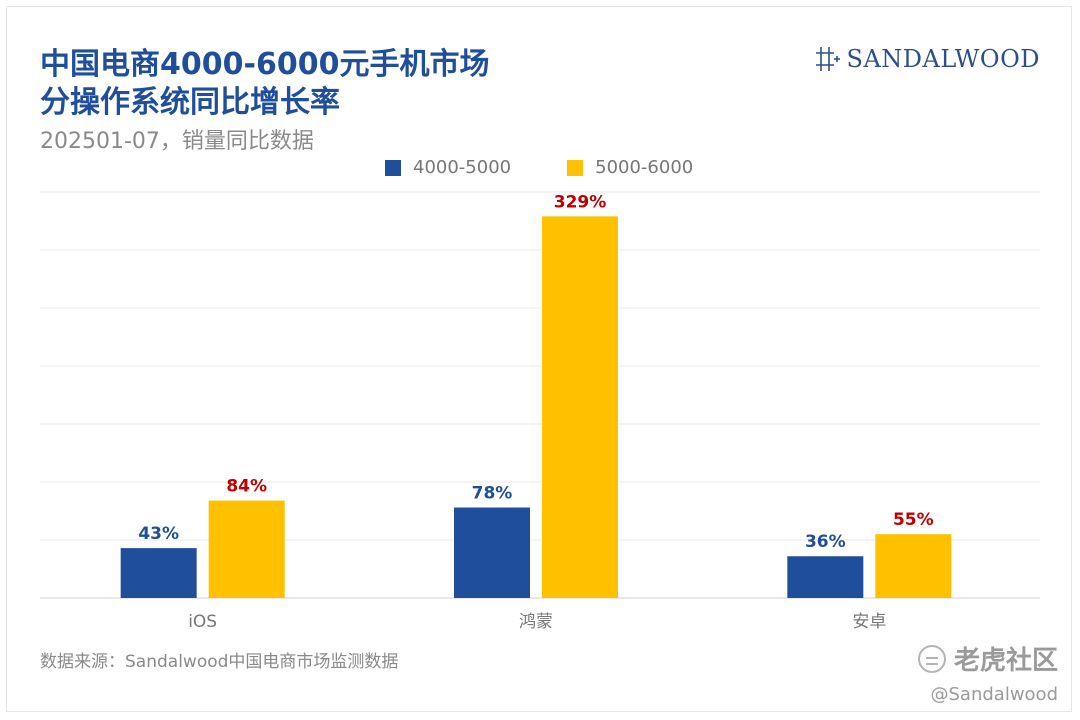  Describe the element at coordinates (580, 202) in the screenshot. I see `data-label: 329%` at that location.